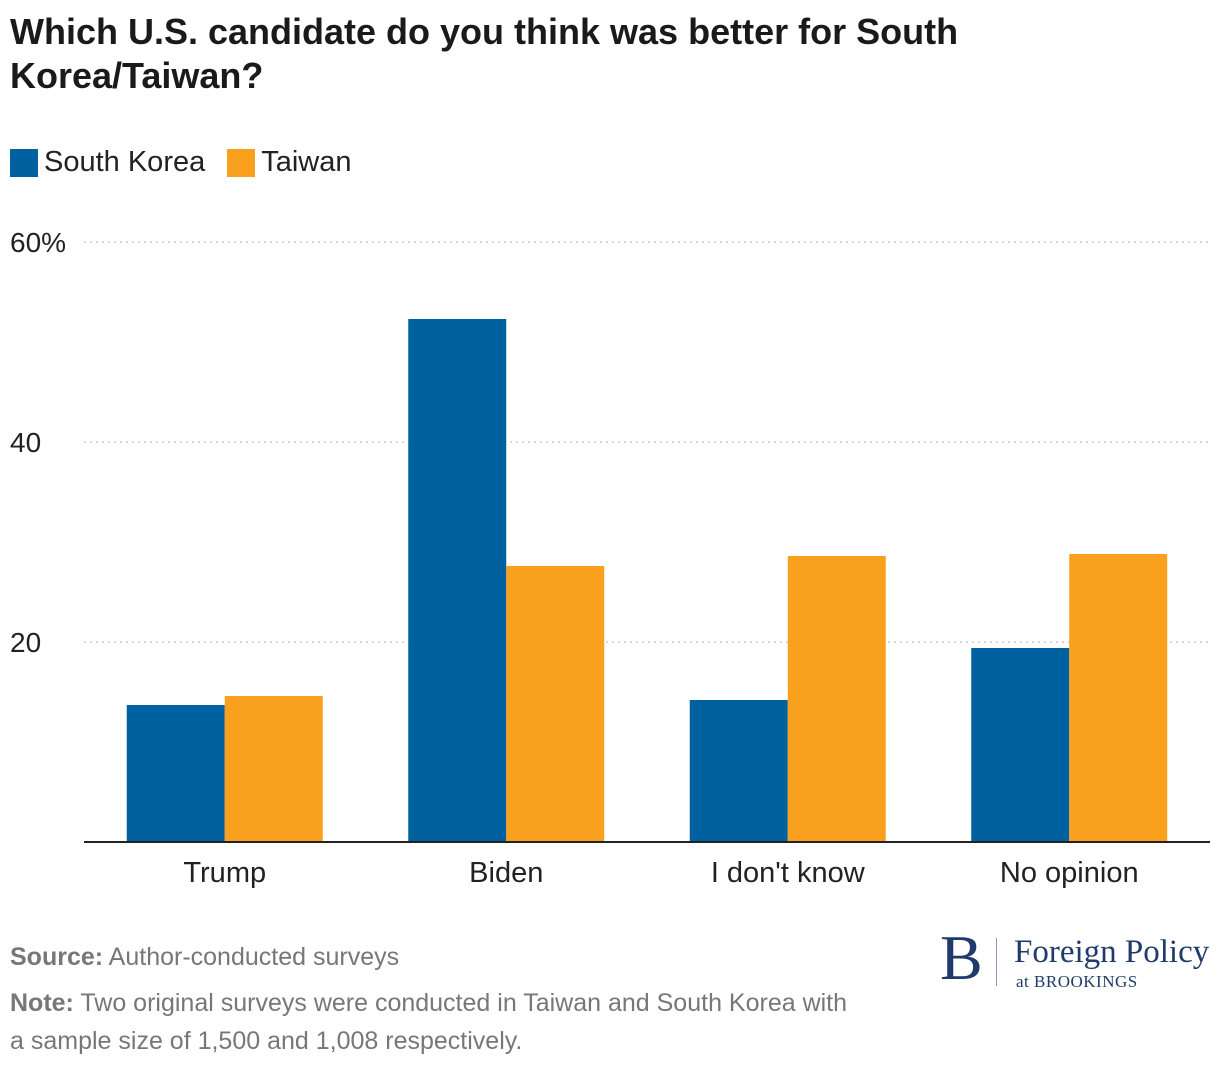 The width and height of the screenshot is (1220, 1070). What do you see at coordinates (224, 873) in the screenshot?
I see `x-tick-label-0: Trump` at bounding box center [224, 873].